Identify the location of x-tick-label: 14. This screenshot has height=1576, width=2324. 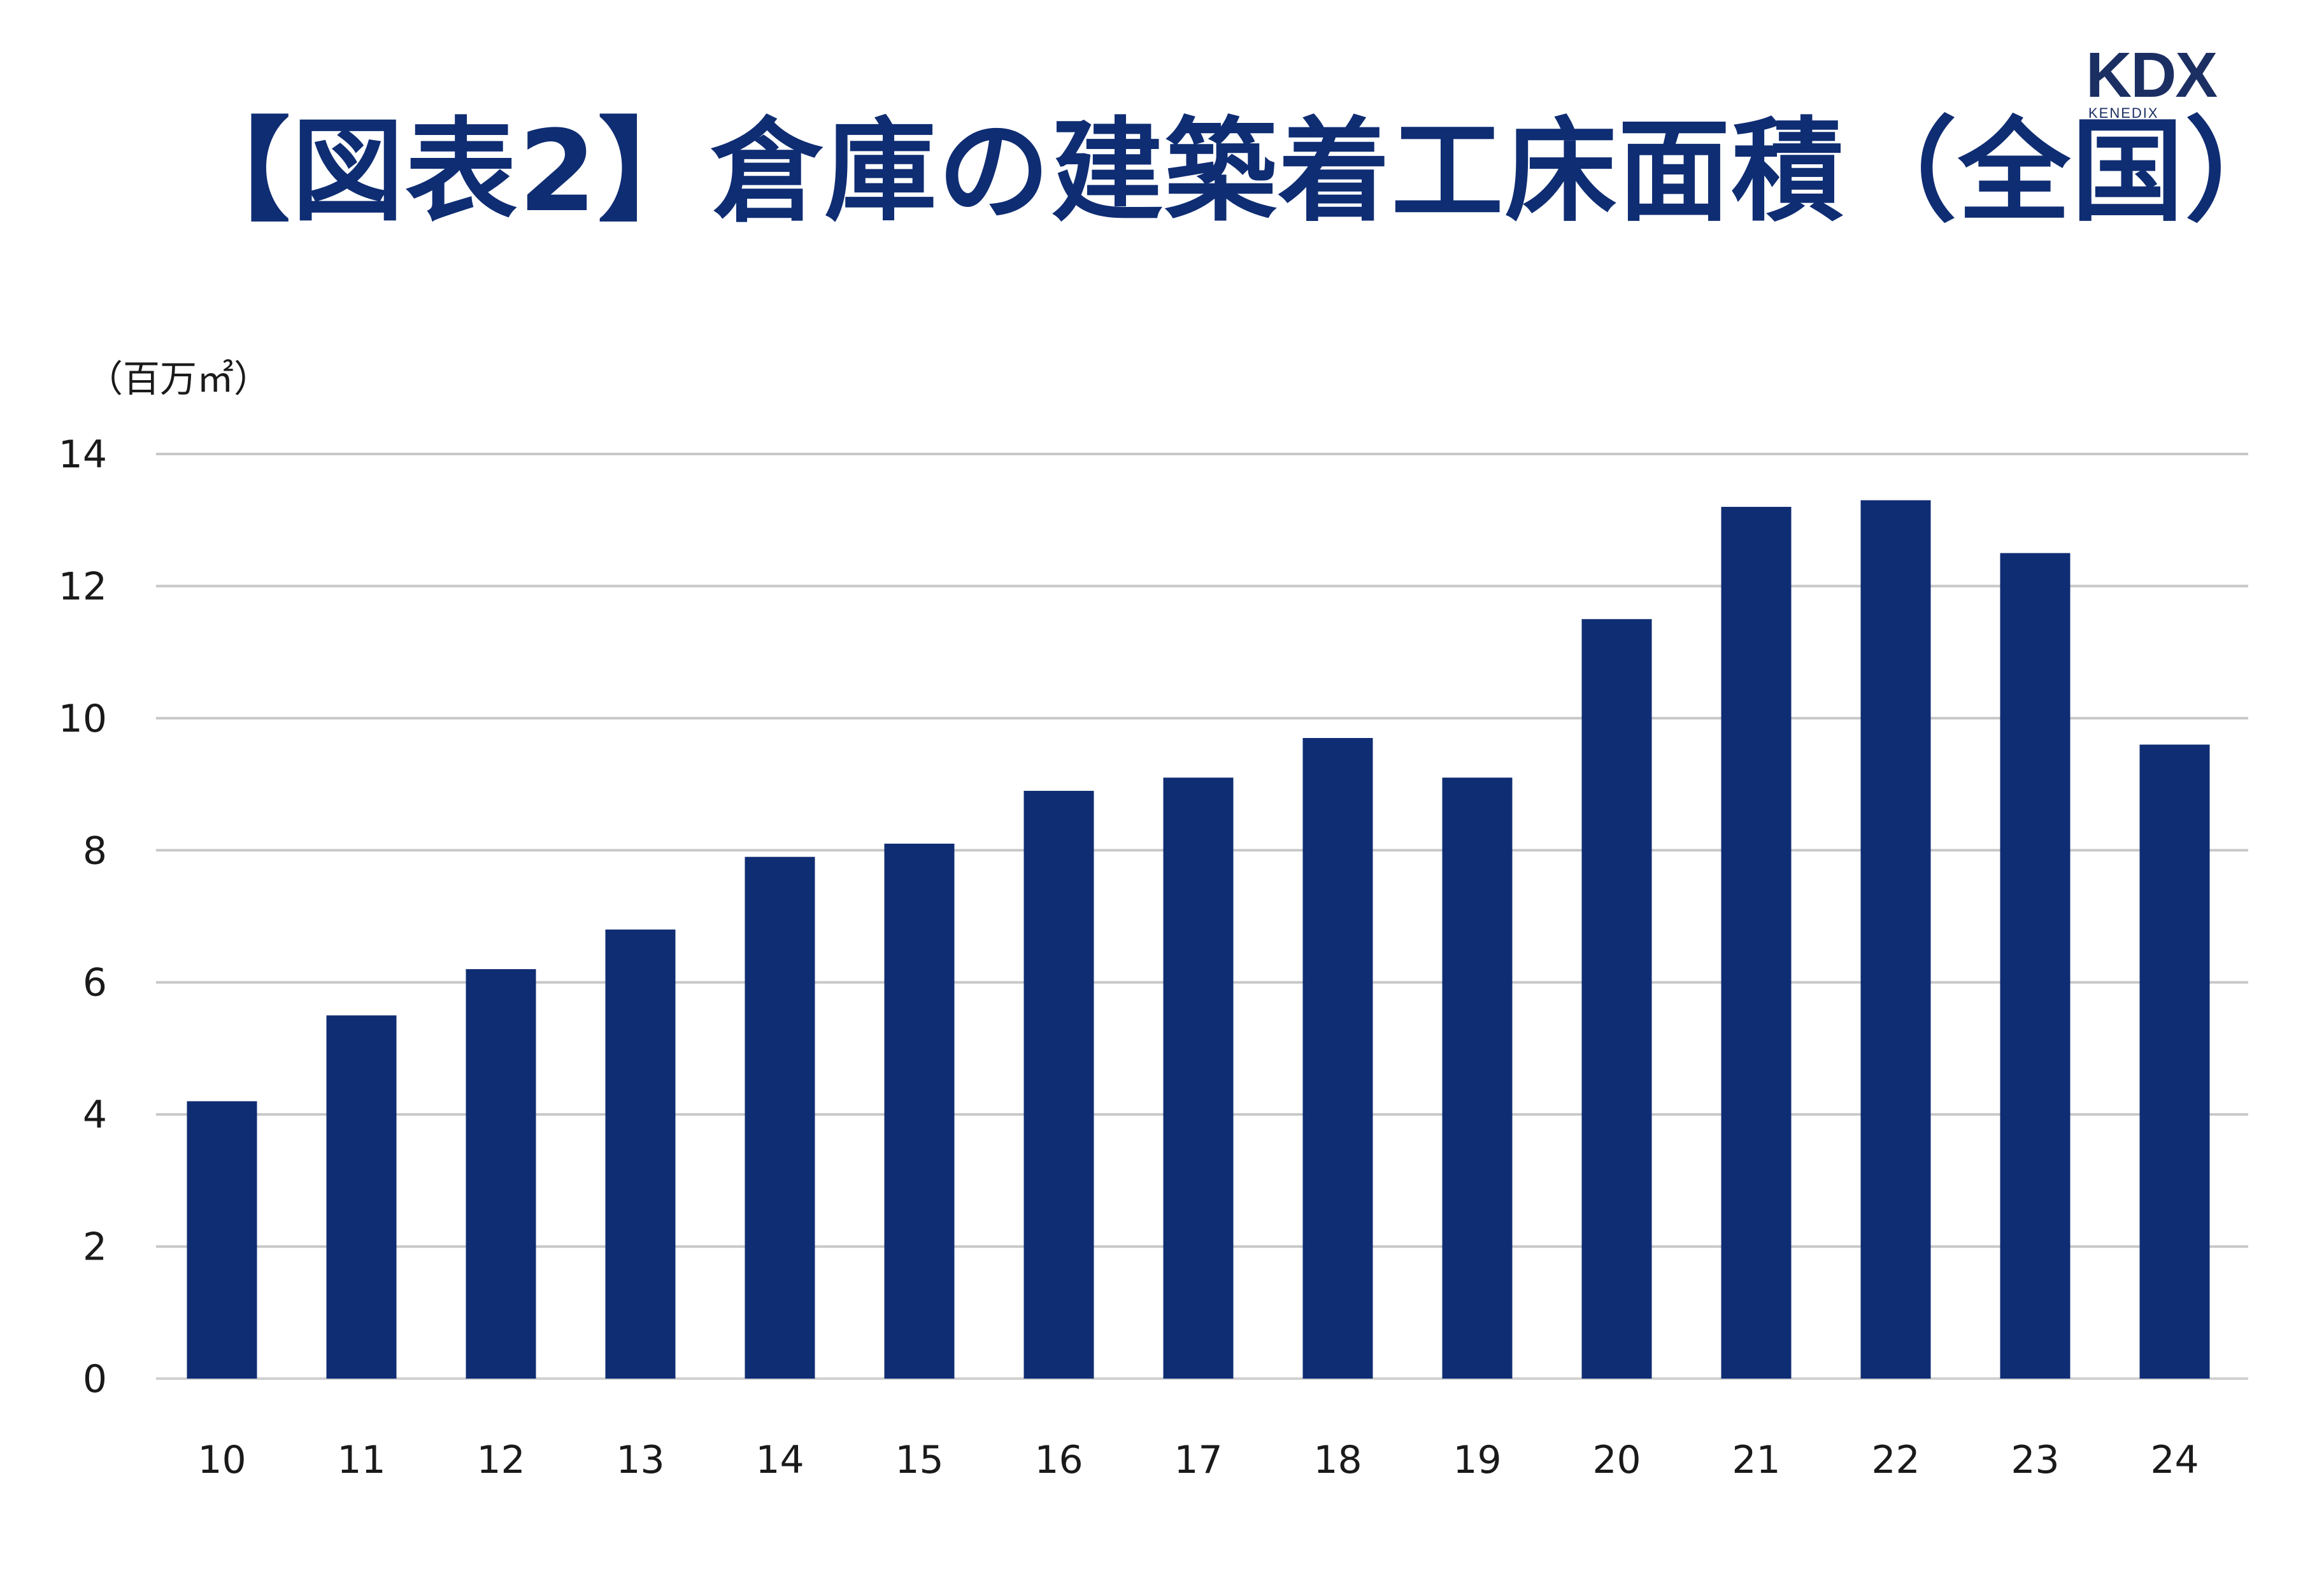
(779, 1460).